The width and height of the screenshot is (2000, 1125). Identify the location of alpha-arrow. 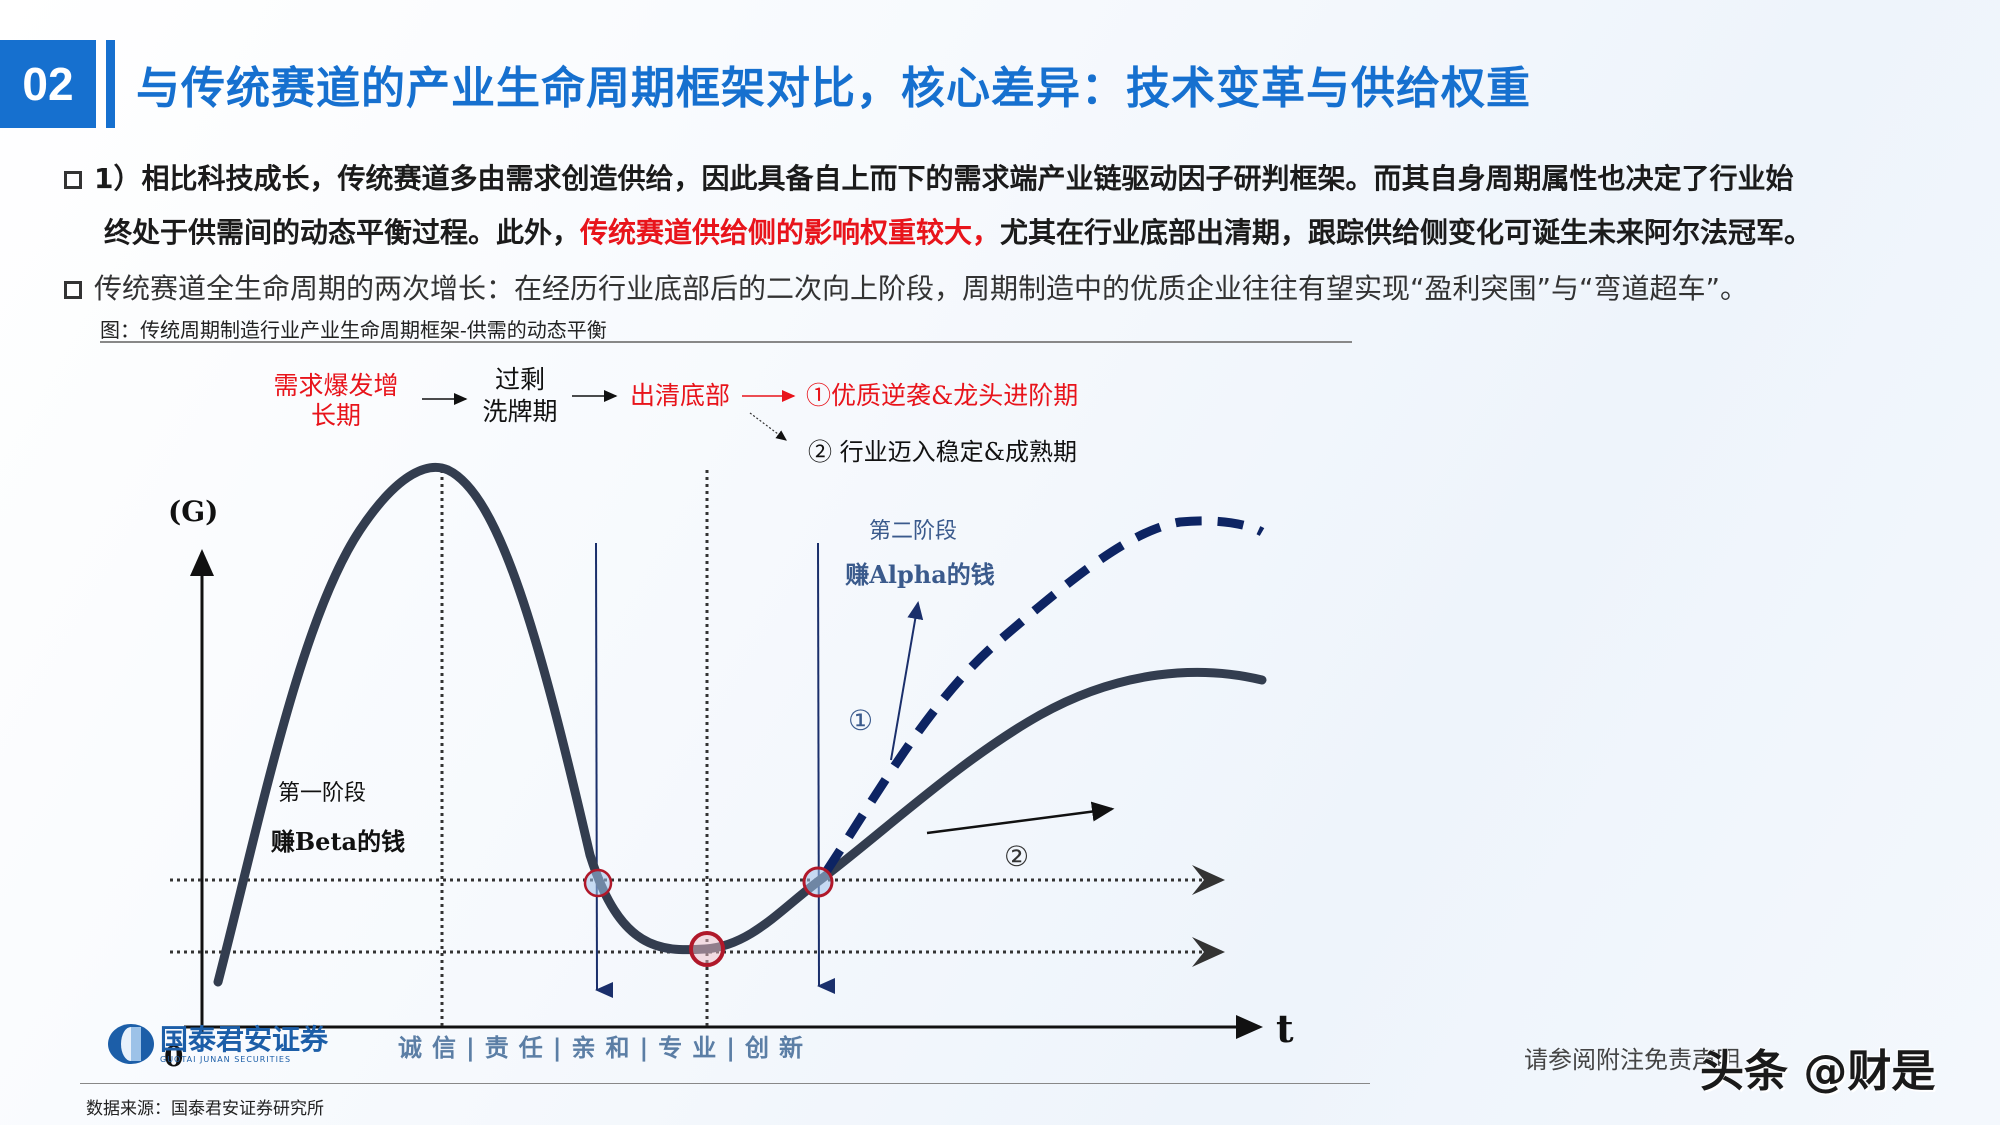
(907, 681).